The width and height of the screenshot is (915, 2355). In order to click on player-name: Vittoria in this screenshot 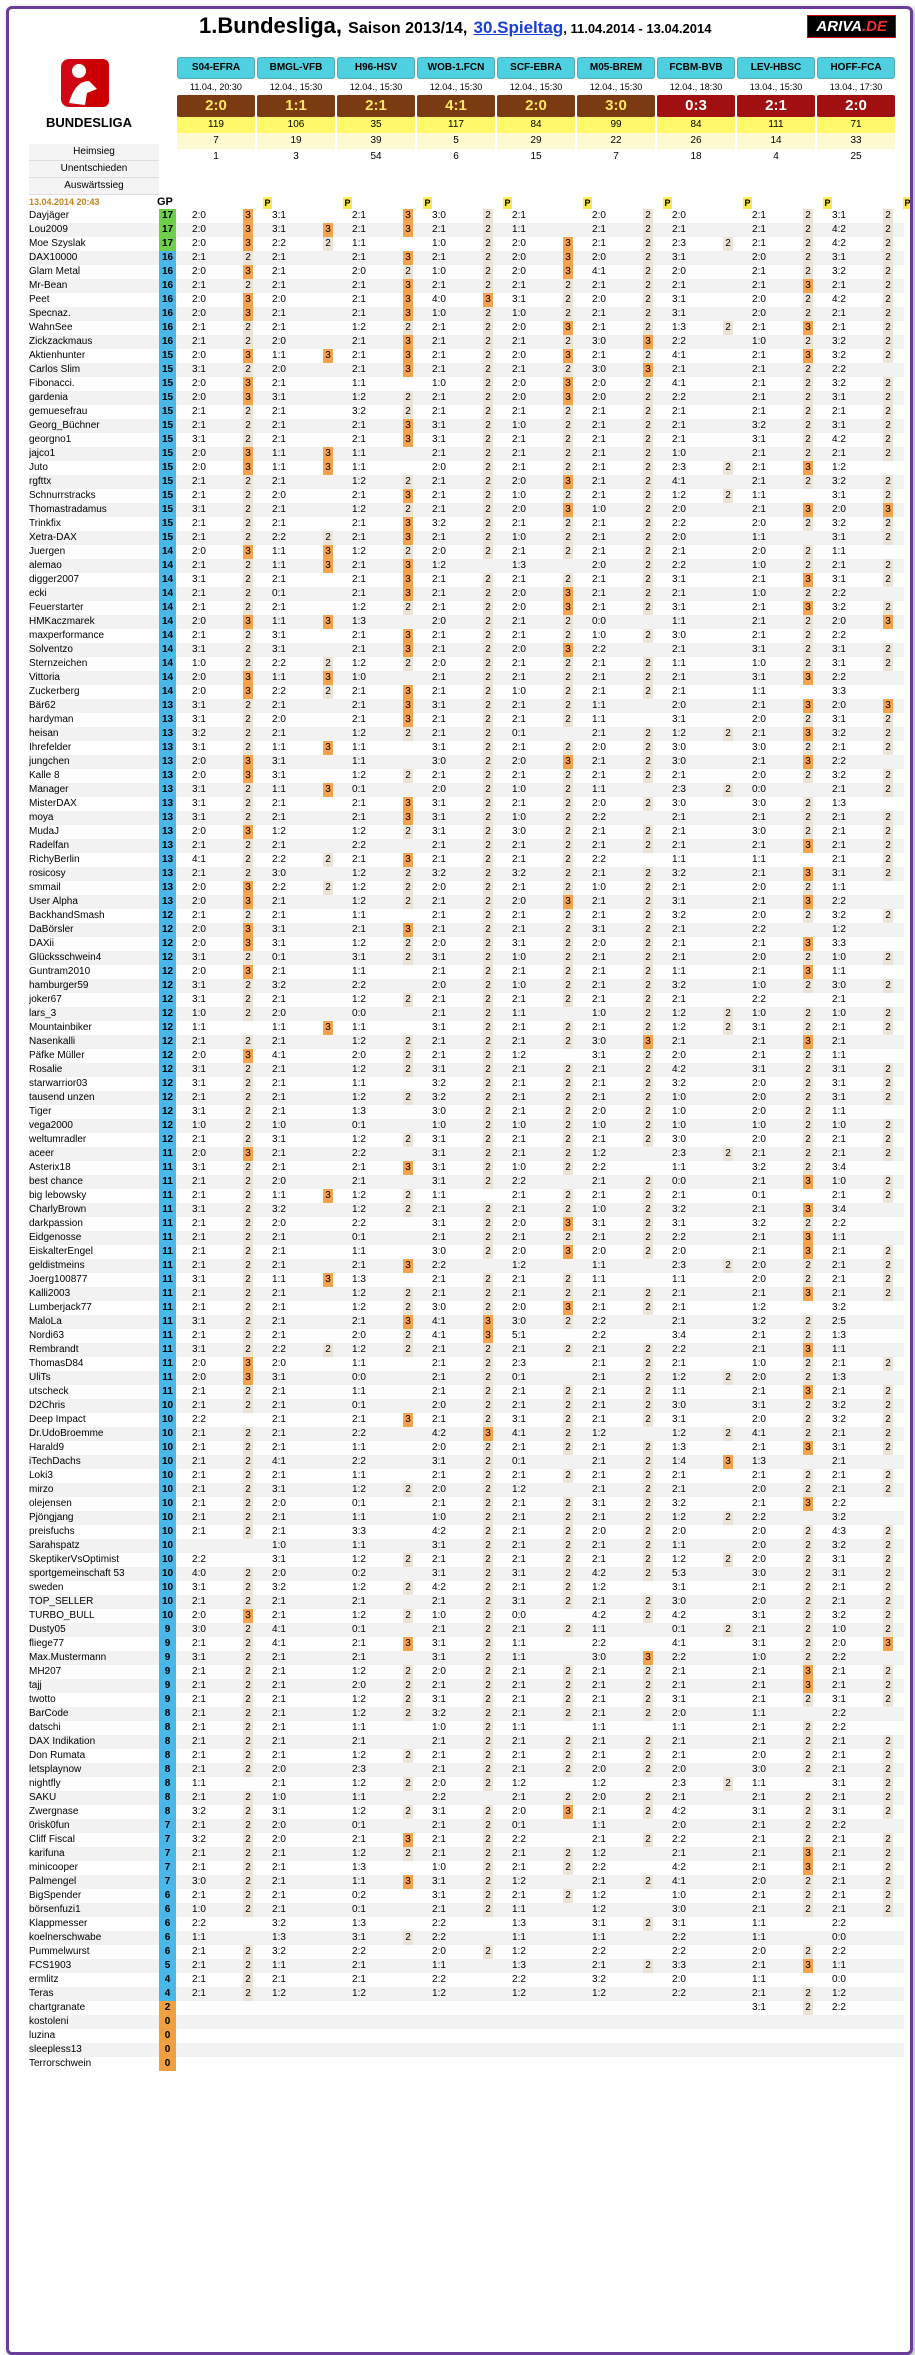, I will do `click(44, 677)`.